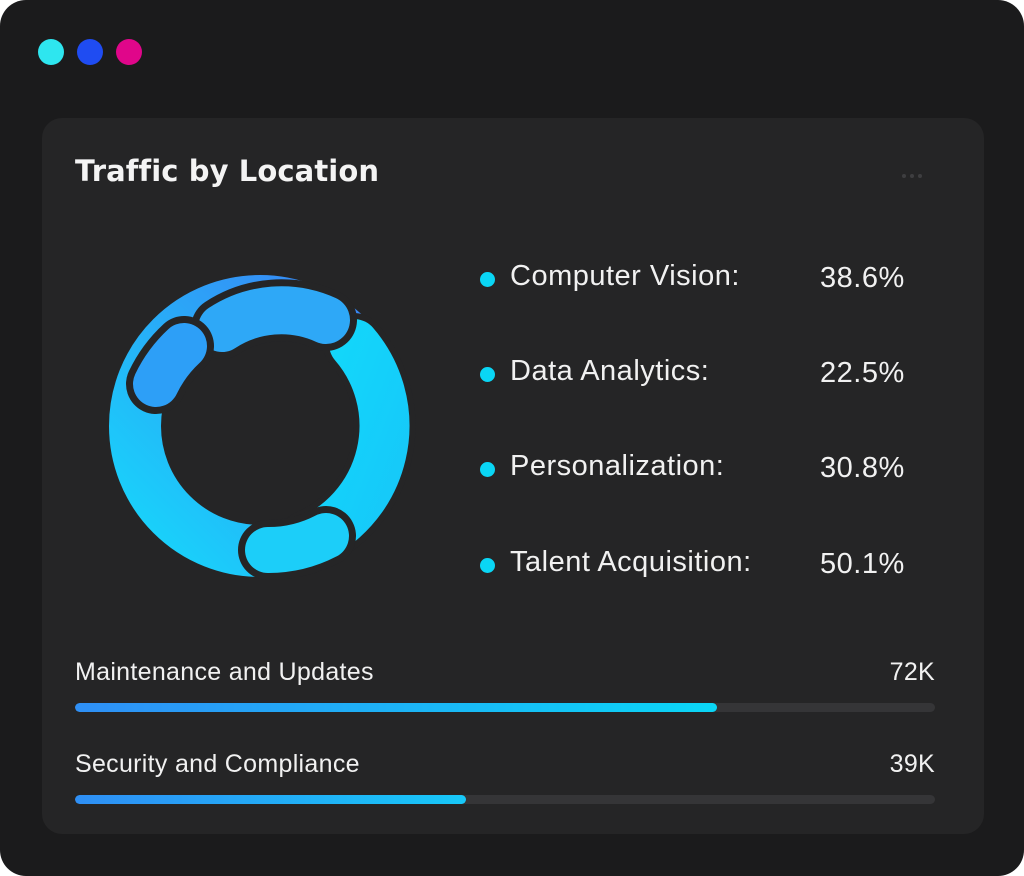 The width and height of the screenshot is (1024, 876). What do you see at coordinates (224, 672) in the screenshot?
I see `metric-label: Maintenance and Updates` at bounding box center [224, 672].